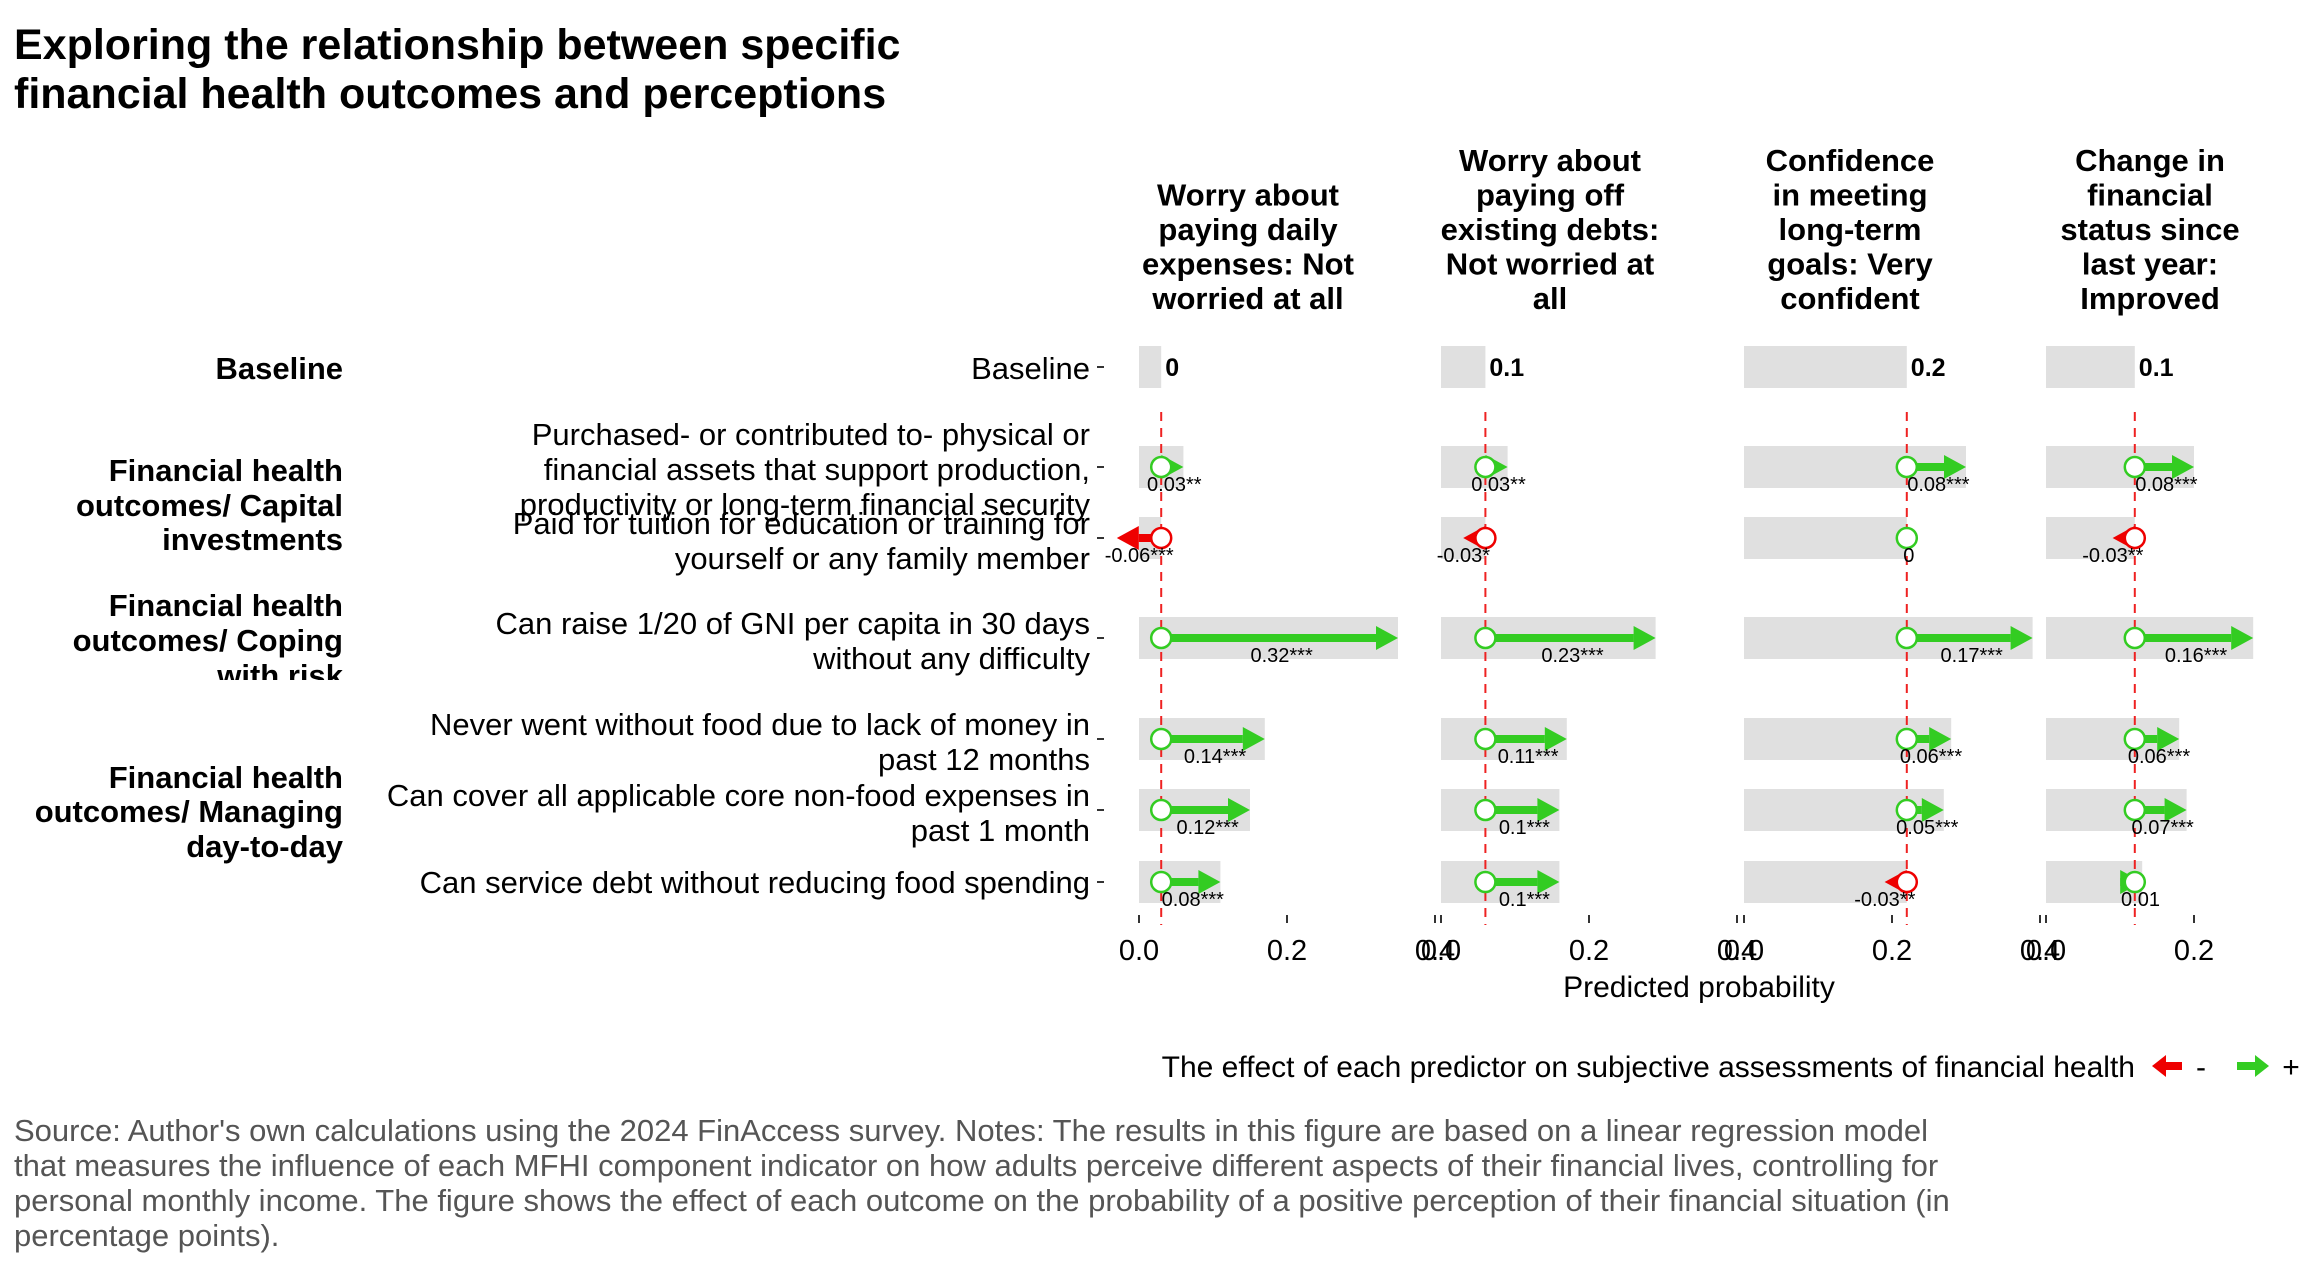 The height and width of the screenshot is (1267, 2304). I want to click on panel-title: confident, so click(1850, 298).